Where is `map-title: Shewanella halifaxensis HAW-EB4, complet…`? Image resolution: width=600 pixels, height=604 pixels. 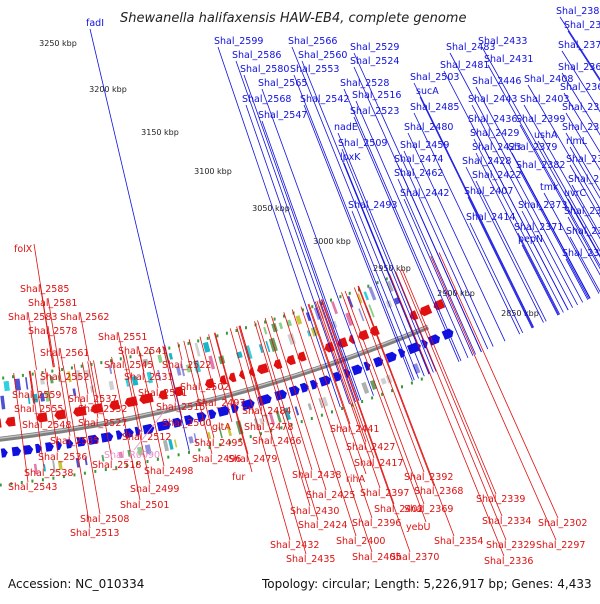 map-title: Shewanella halifaxensis HAW-EB4, complet… is located at coordinates (293, 18).